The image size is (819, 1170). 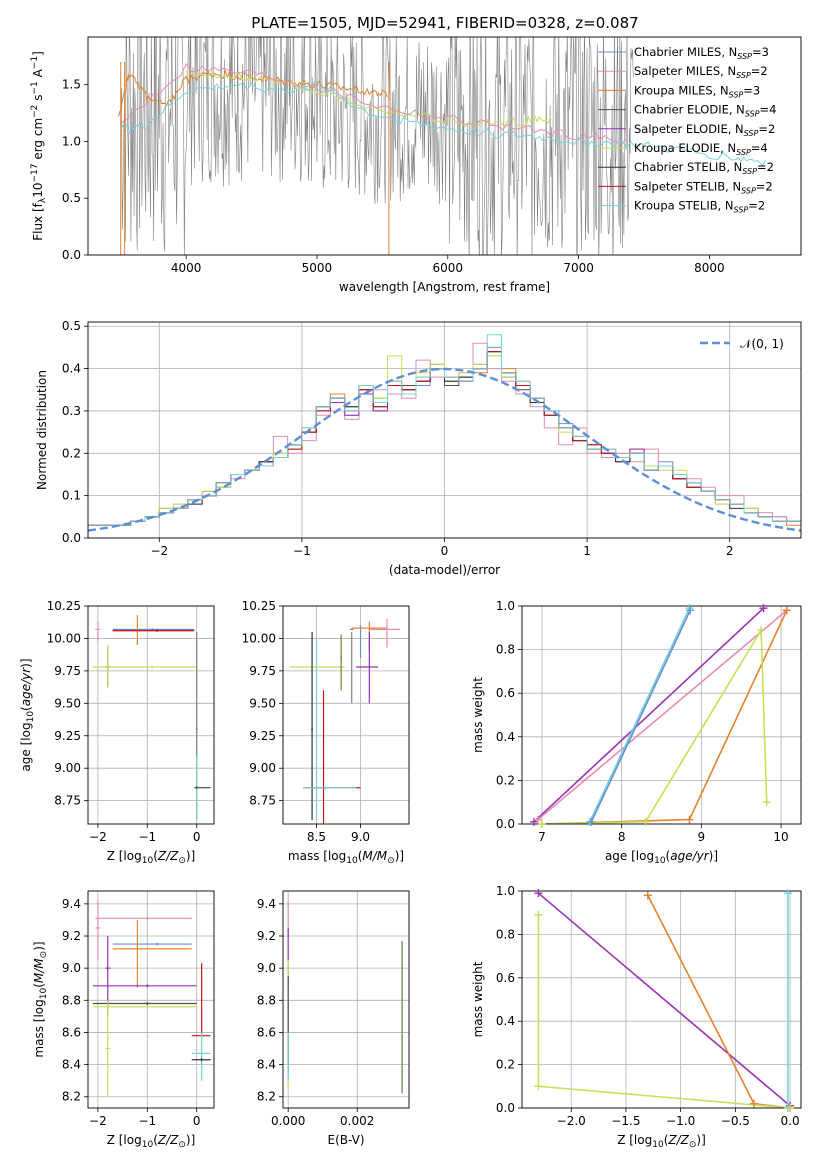 What do you see at coordinates (71, 453) in the screenshot?
I see `y-tick-label: 0.2` at bounding box center [71, 453].